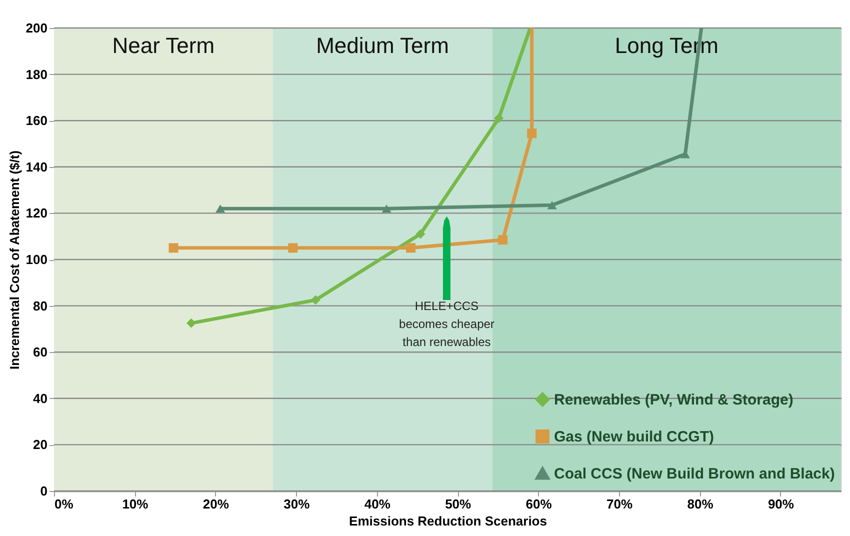  I want to click on x-tick-label: 50%, so click(458, 504).